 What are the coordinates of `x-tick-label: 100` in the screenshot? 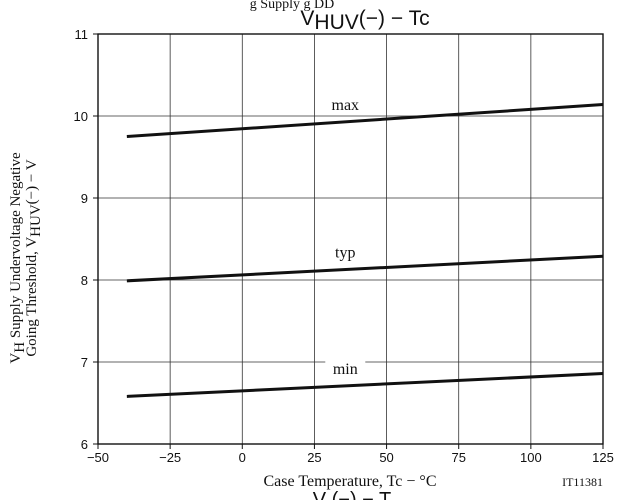 It's located at (531, 457).